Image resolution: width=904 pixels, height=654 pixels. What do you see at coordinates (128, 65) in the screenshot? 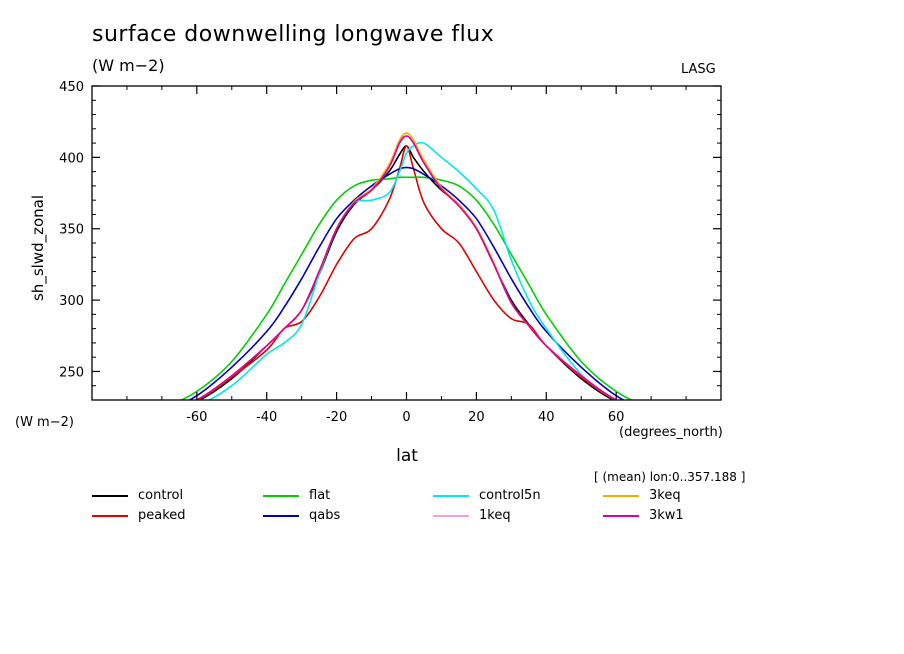
I see `chart-units: (W m−2)` at bounding box center [128, 65].